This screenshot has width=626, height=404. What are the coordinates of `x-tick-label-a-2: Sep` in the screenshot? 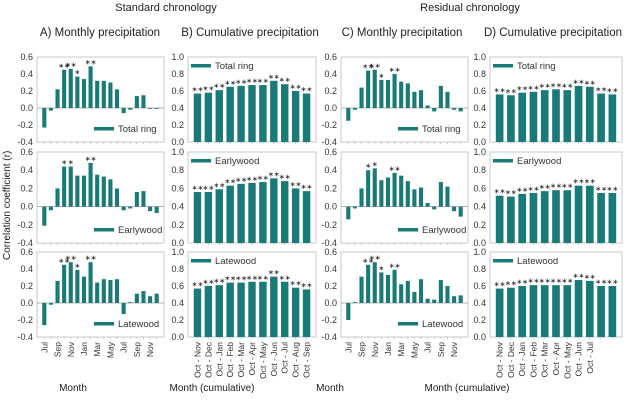 It's located at (58, 349).